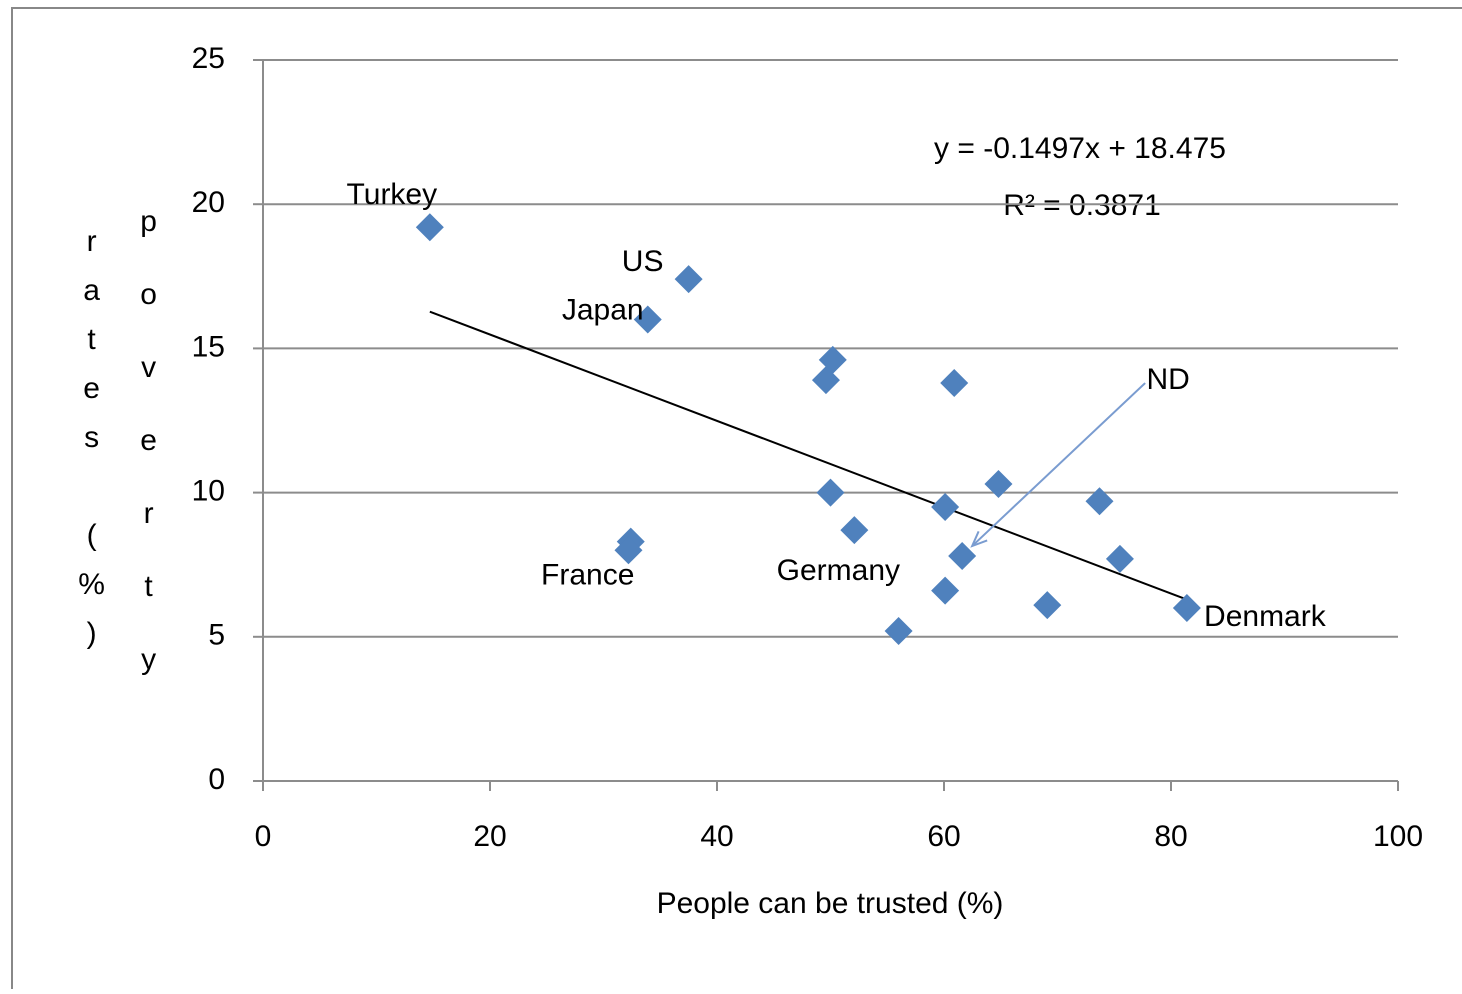 The width and height of the screenshot is (1462, 994). Describe the element at coordinates (943, 836) in the screenshot. I see `x-tick-label: 60` at that location.